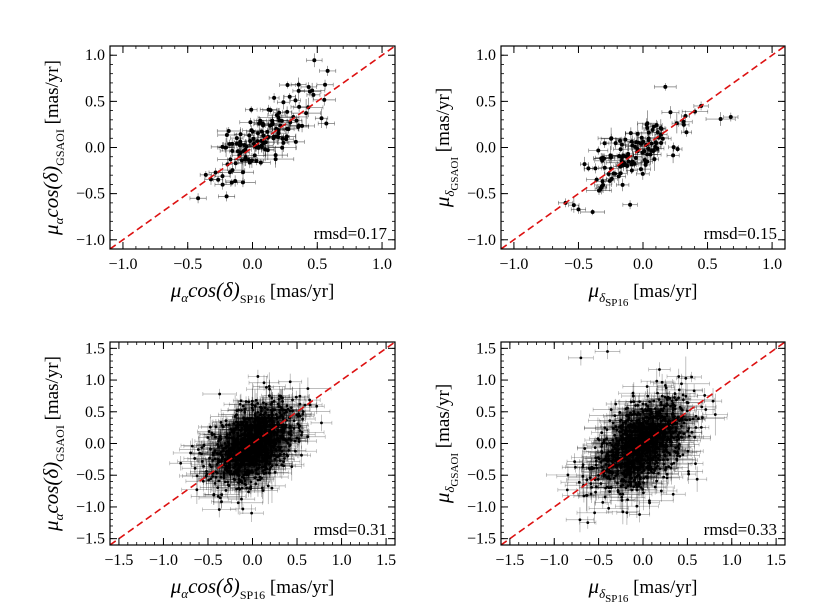 This screenshot has height=613, width=831. What do you see at coordinates (95, 101) in the screenshot?
I see `y-tick-label: 0.5` at bounding box center [95, 101].